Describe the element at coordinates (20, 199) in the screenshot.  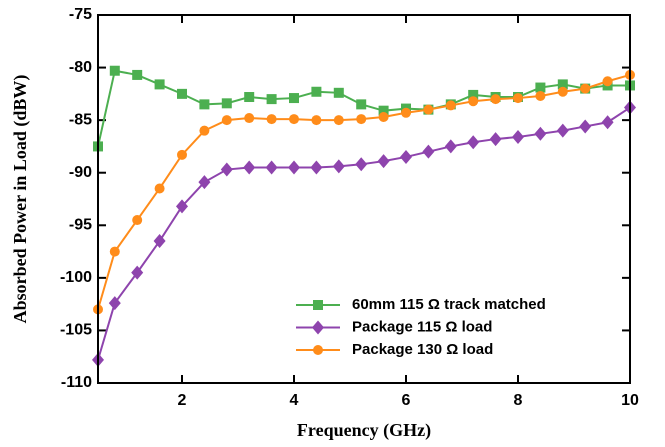
I see `y-axis-title: Absorbed Power in Load (dBW)` at that location.